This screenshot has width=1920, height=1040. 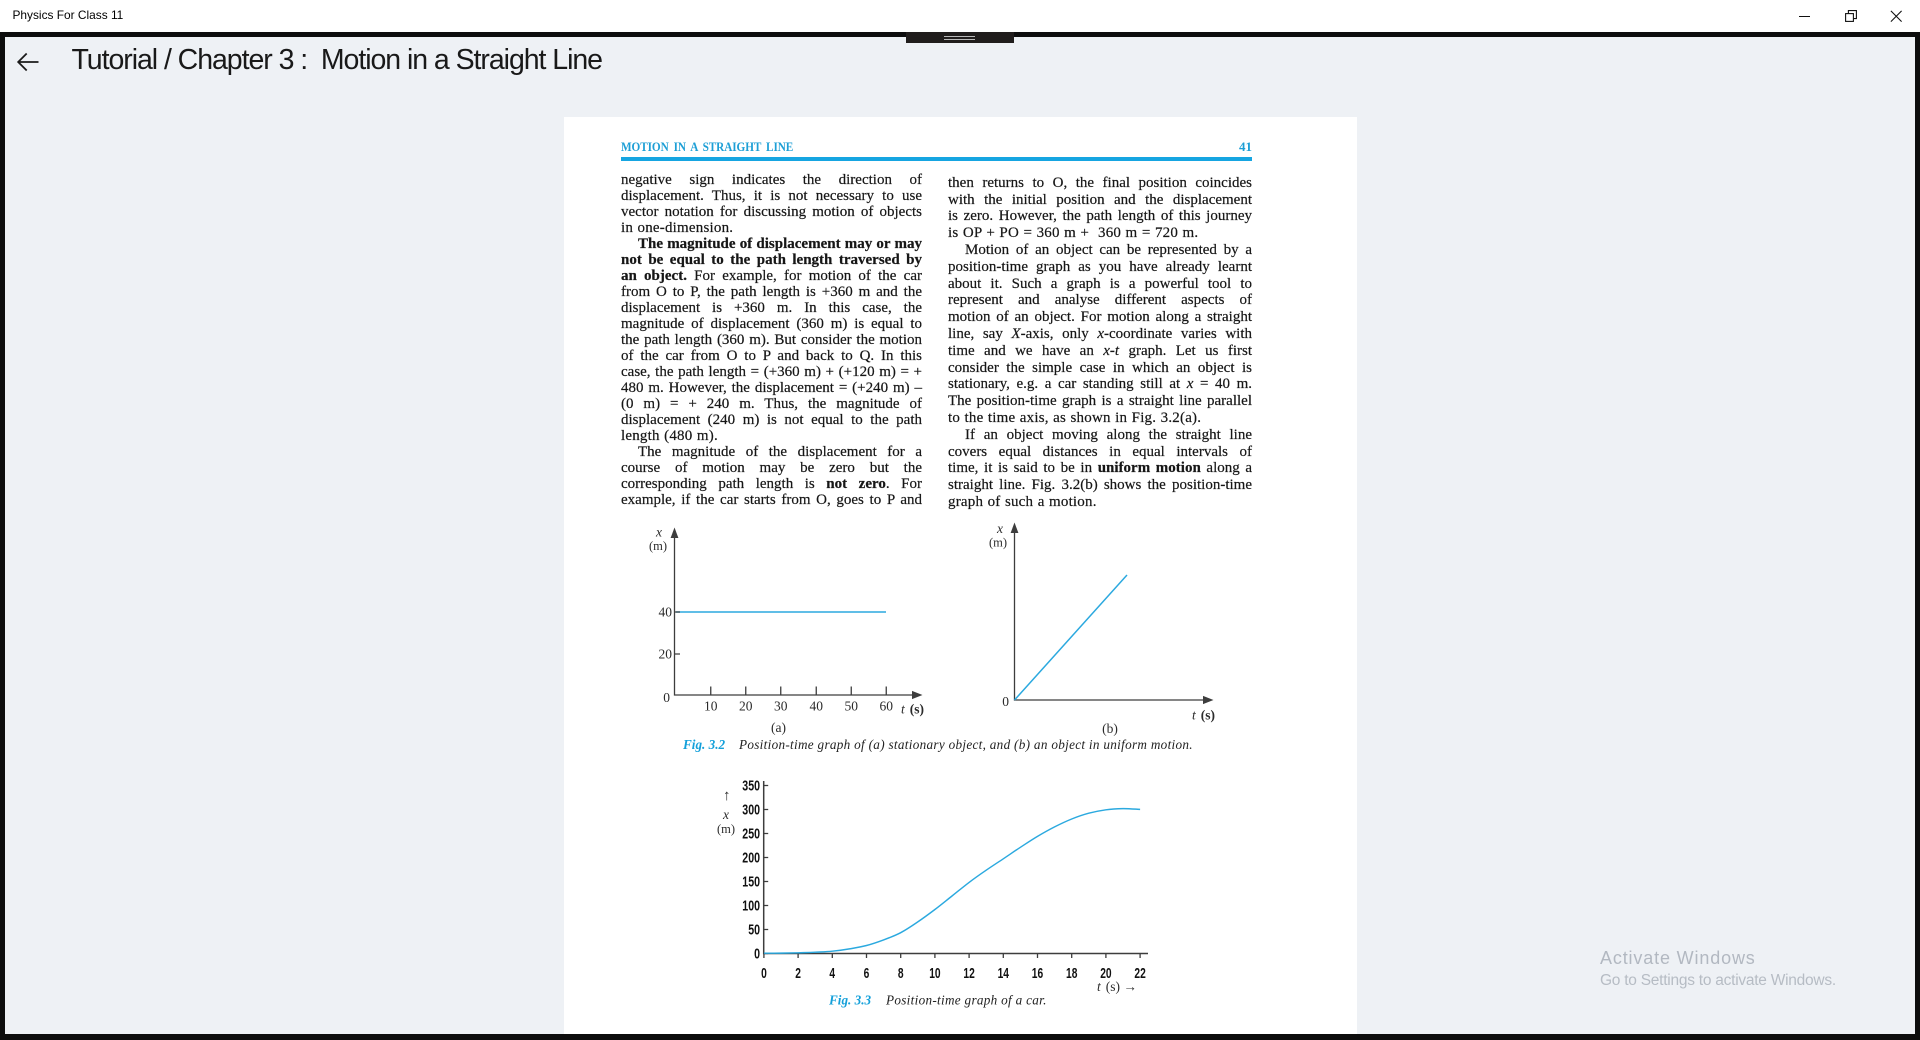 I want to click on svg-text: (b), so click(x=1110, y=728).